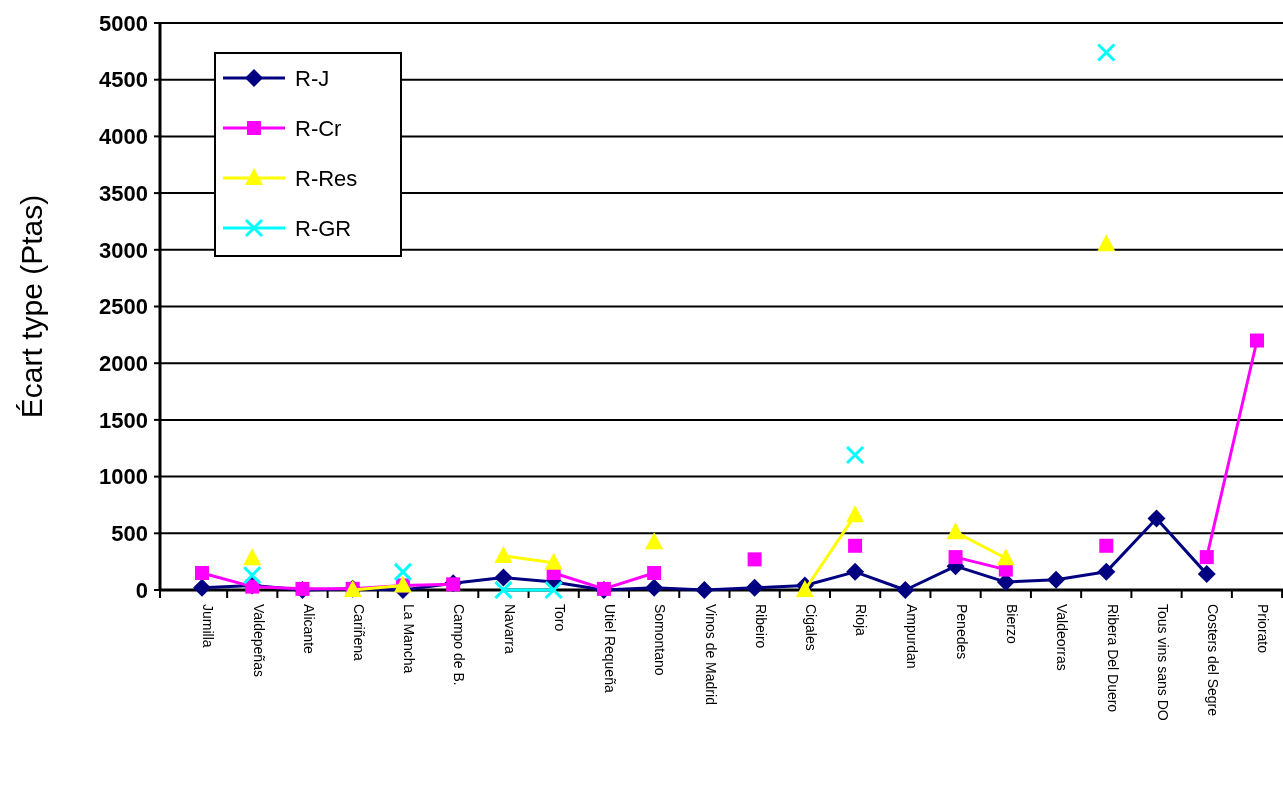 The width and height of the screenshot is (1283, 790). Describe the element at coordinates (129, 533) in the screenshot. I see `y-tick-label: 500` at that location.